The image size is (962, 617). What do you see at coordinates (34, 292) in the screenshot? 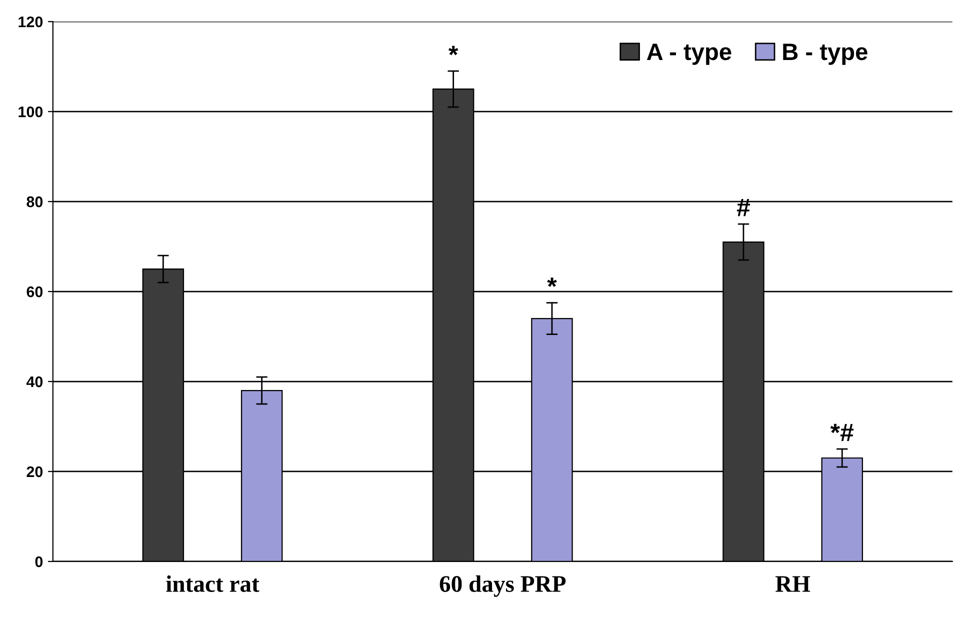
I see `y-tick-label: 60` at bounding box center [34, 292].